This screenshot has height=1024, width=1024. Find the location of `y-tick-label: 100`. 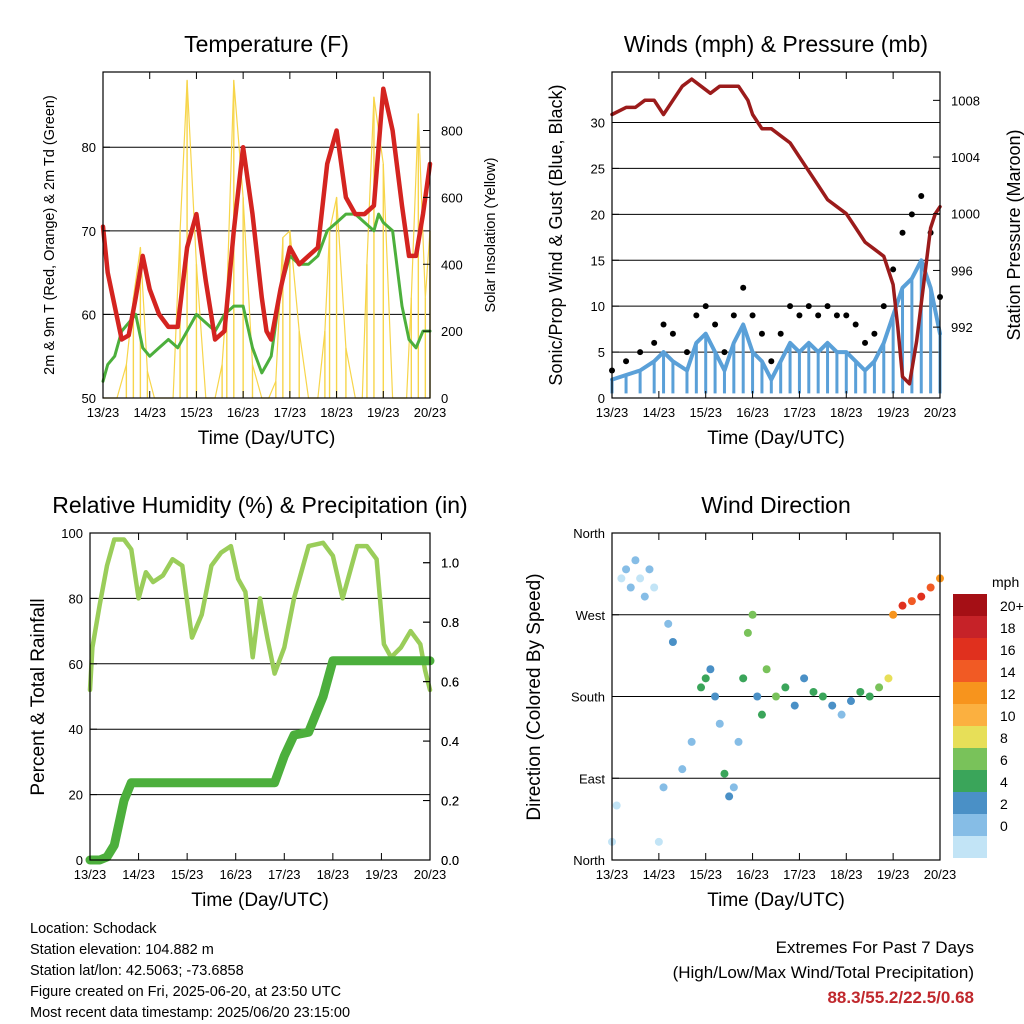

y-tick-label: 100 is located at coordinates (72, 533).